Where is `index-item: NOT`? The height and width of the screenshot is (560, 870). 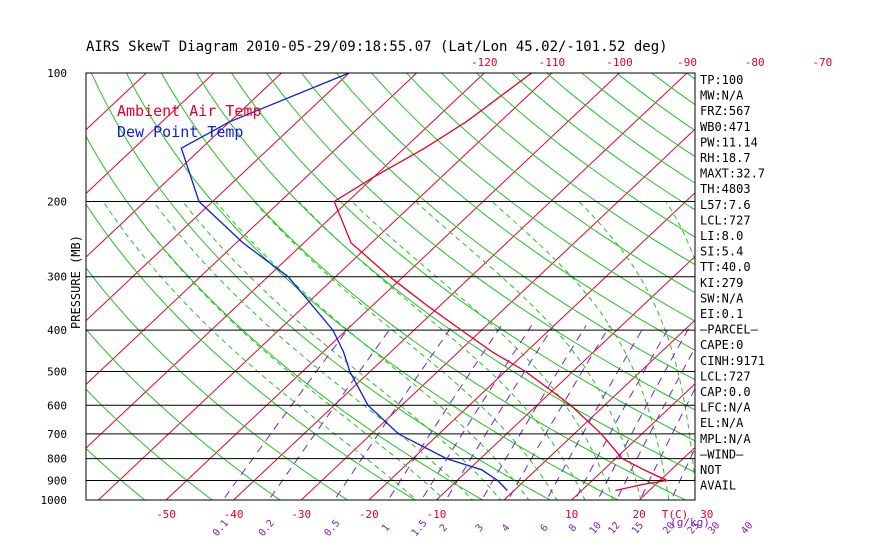
index-item: NOT is located at coordinates (711, 470).